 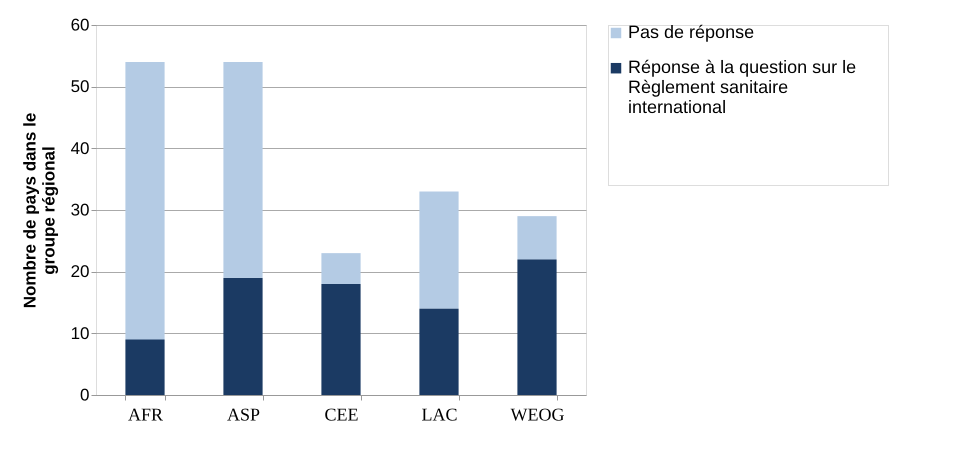 What do you see at coordinates (341, 414) in the screenshot?
I see `x-tick-label: CEE` at bounding box center [341, 414].